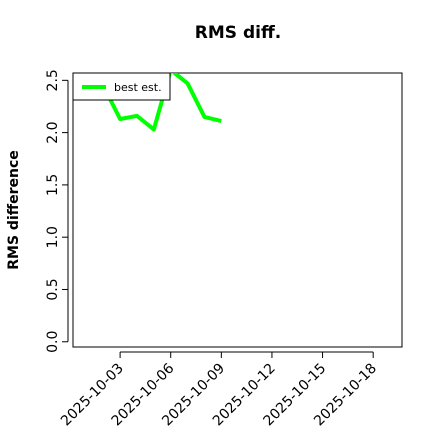 This screenshot has width=440, height=444. I want to click on y-tick-label: 2.0, so click(53, 132).